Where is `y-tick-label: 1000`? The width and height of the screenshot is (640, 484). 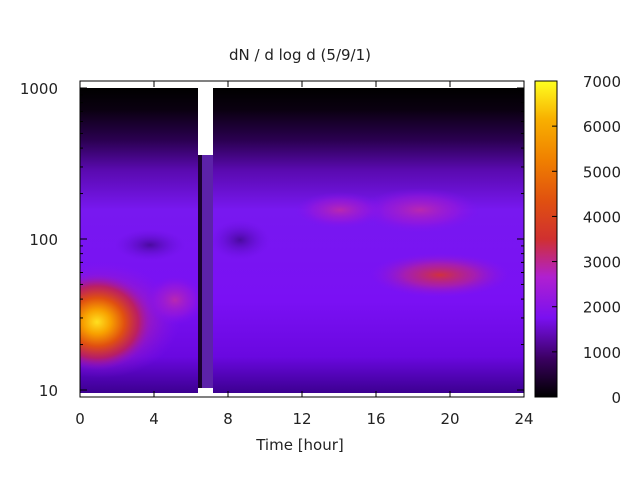 y-tick-label: 1000 is located at coordinates (39, 89).